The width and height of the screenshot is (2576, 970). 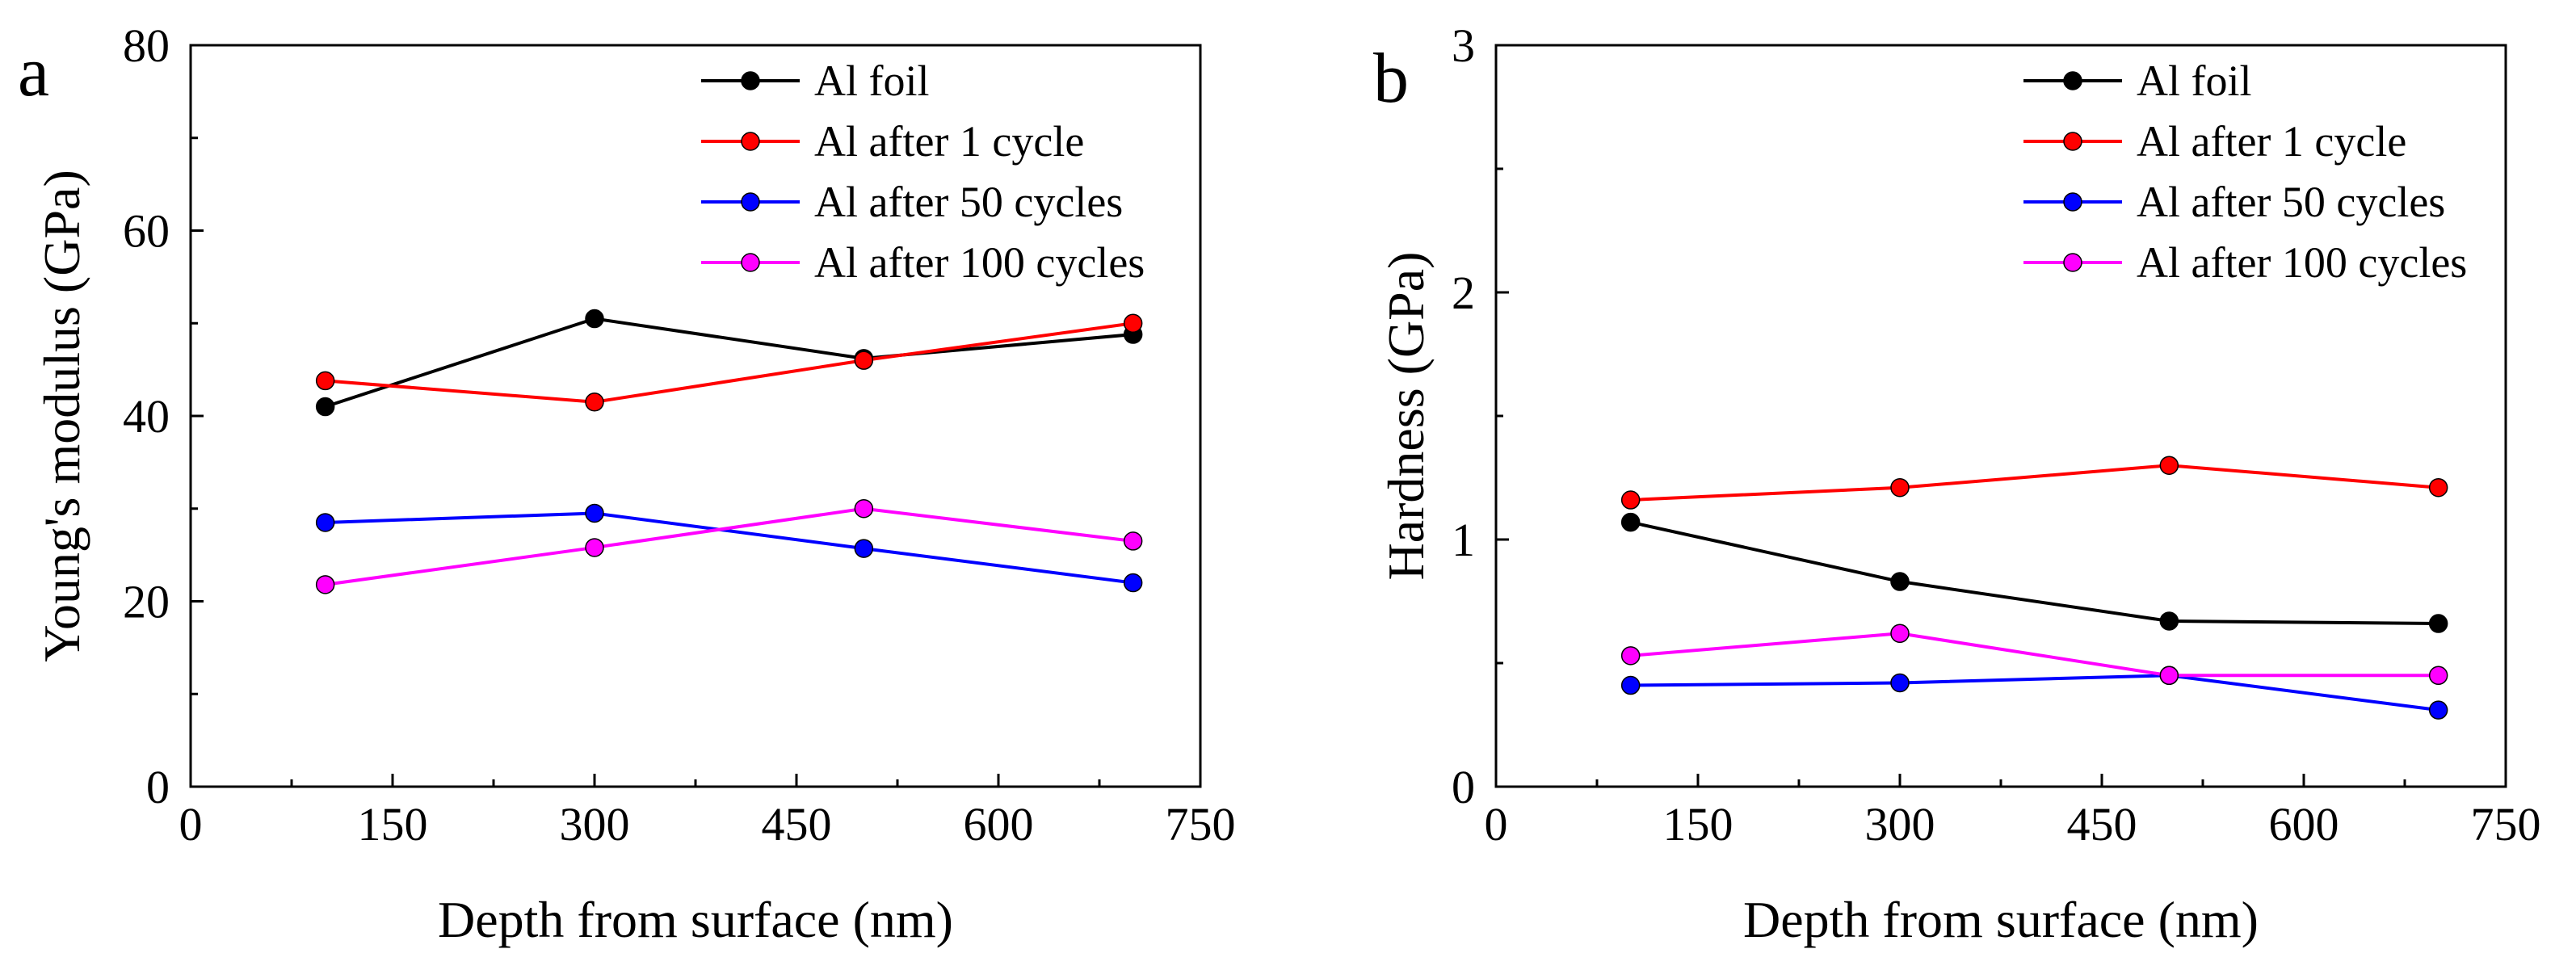 I want to click on panel-label: b, so click(x=1391, y=79).